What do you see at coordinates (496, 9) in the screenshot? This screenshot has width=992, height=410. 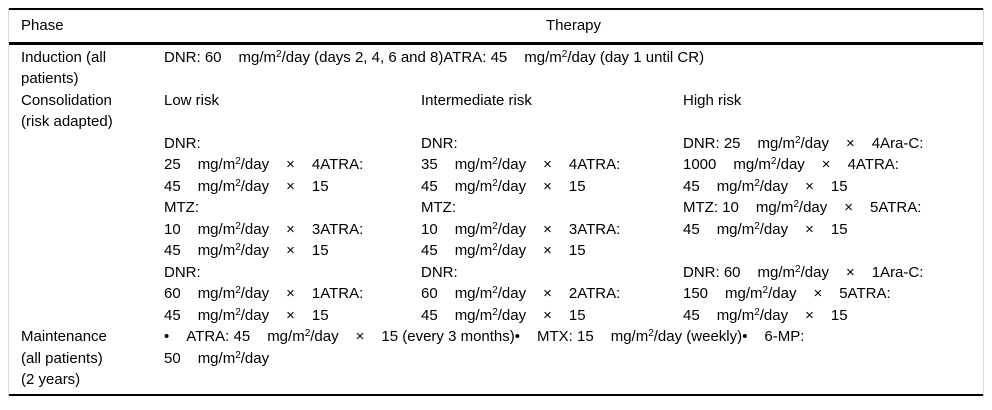 I see `table-rule-top` at bounding box center [496, 9].